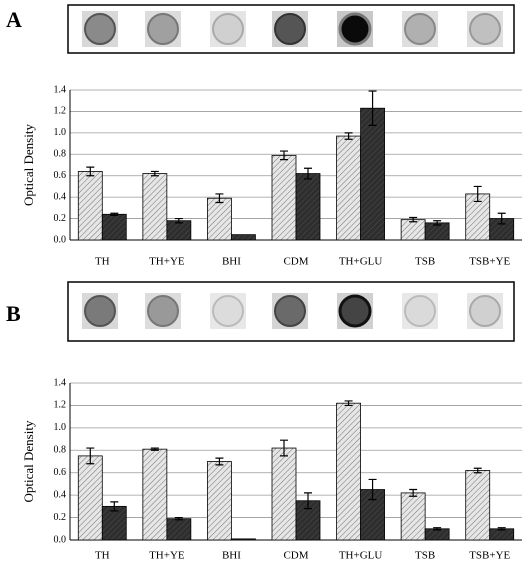  Describe the element at coordinates (14, 19) in the screenshot. I see `panel-label: A` at that location.